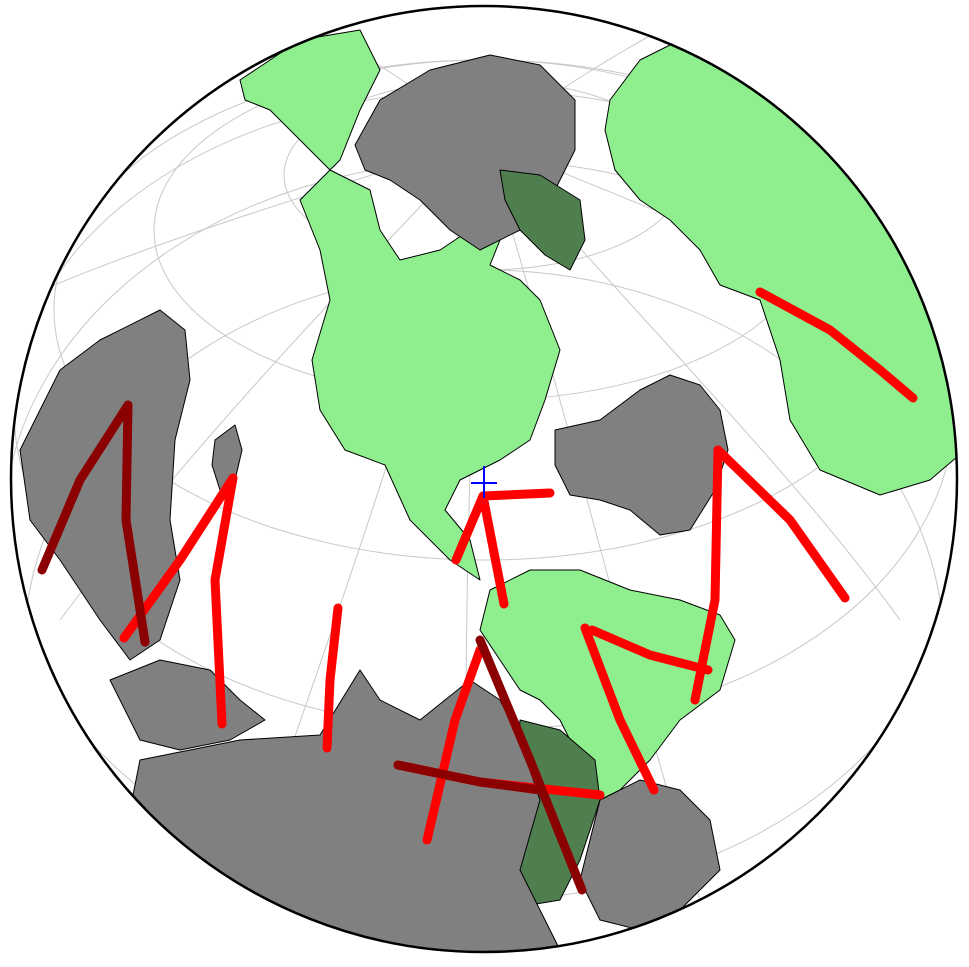  What do you see at coordinates (619, 709) in the screenshot?
I see `route-south-america` at bounding box center [619, 709].